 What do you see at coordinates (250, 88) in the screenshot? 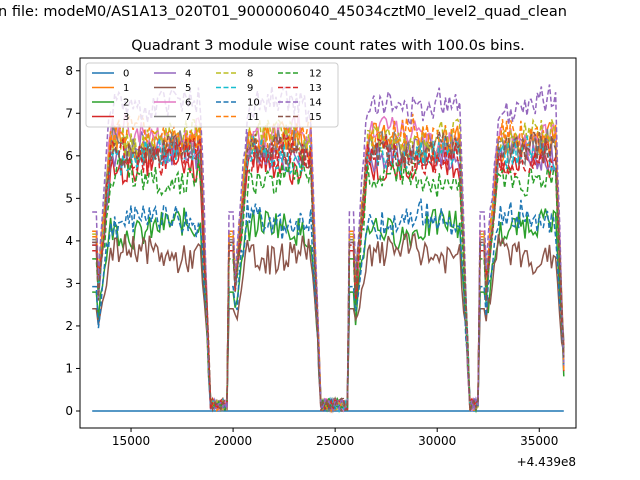
I see `legend-label-9: 9` at bounding box center [250, 88].